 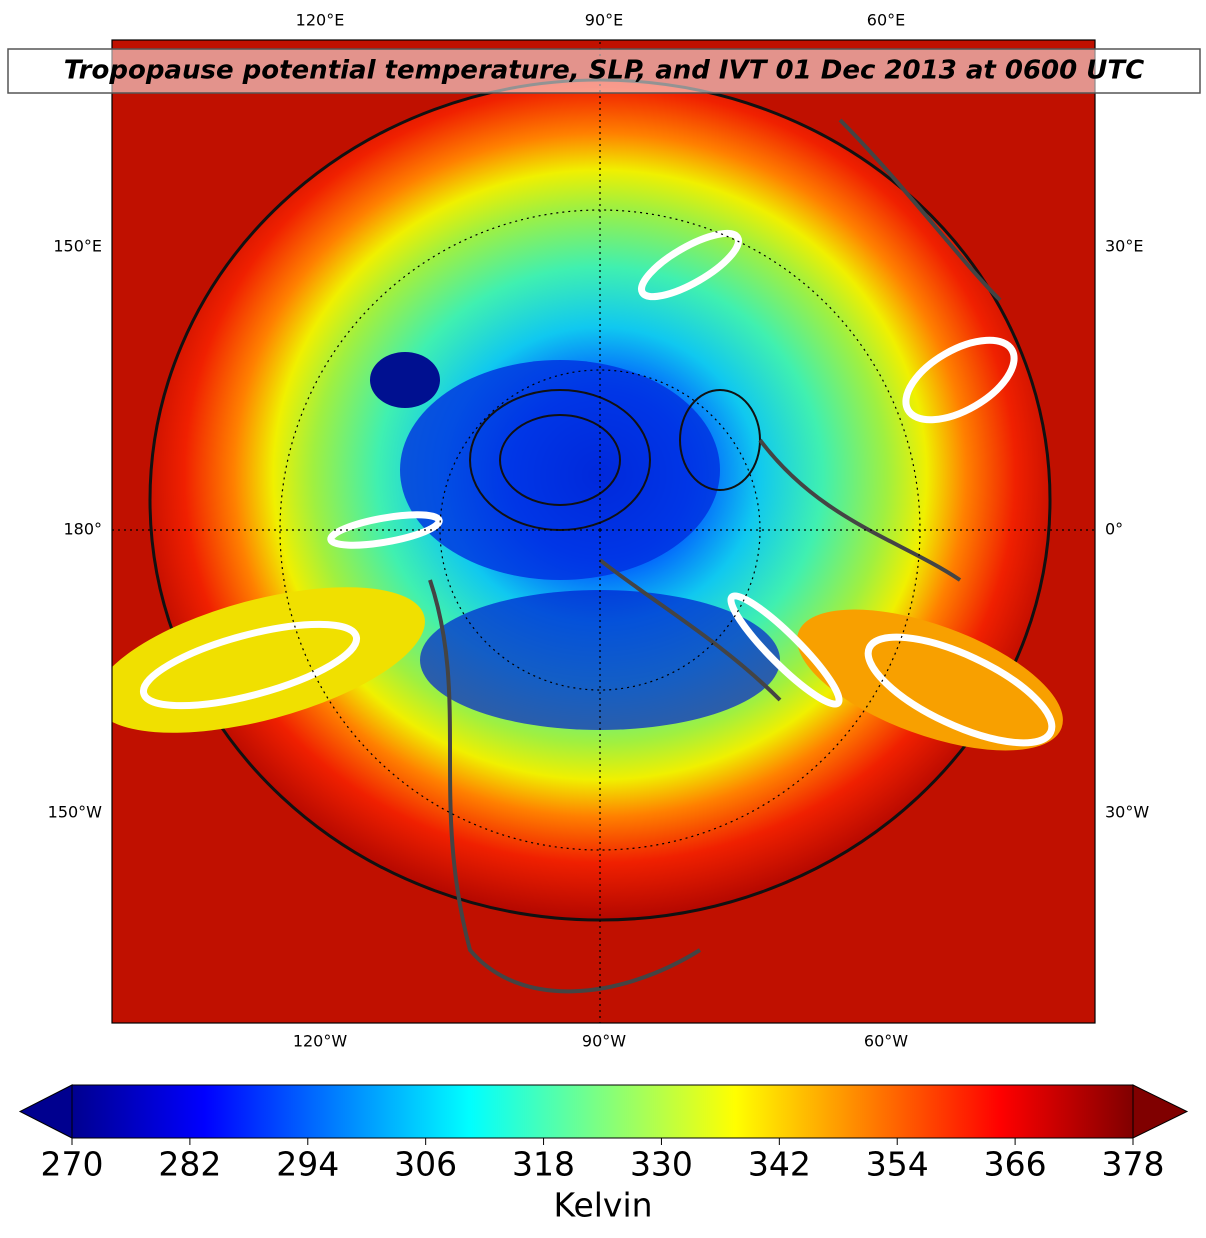 What do you see at coordinates (604, 20) in the screenshot?
I see `lon-label: 90°E` at bounding box center [604, 20].